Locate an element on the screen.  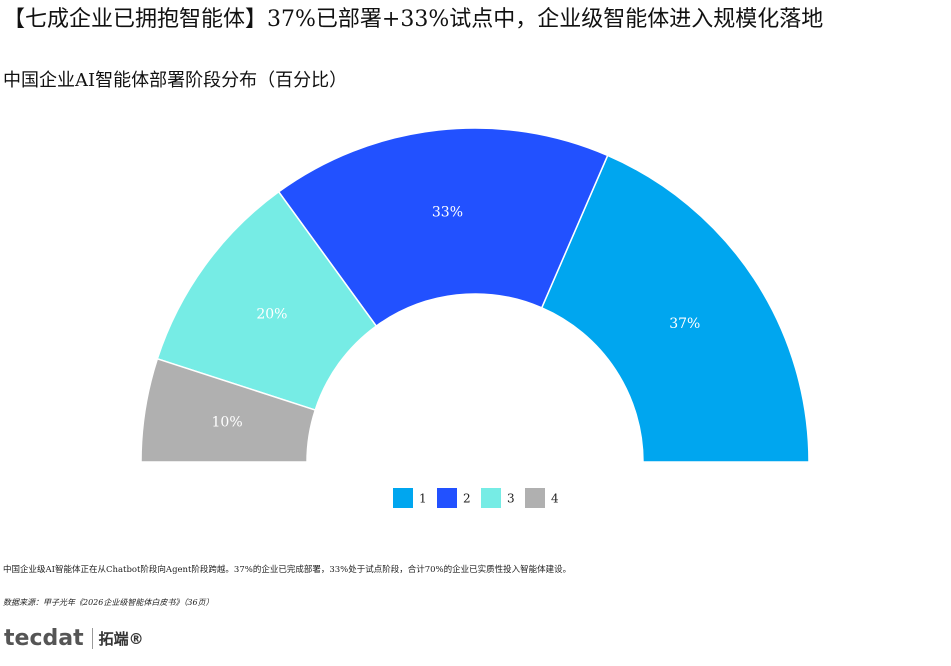
data-label: 20% is located at coordinates (271, 314).